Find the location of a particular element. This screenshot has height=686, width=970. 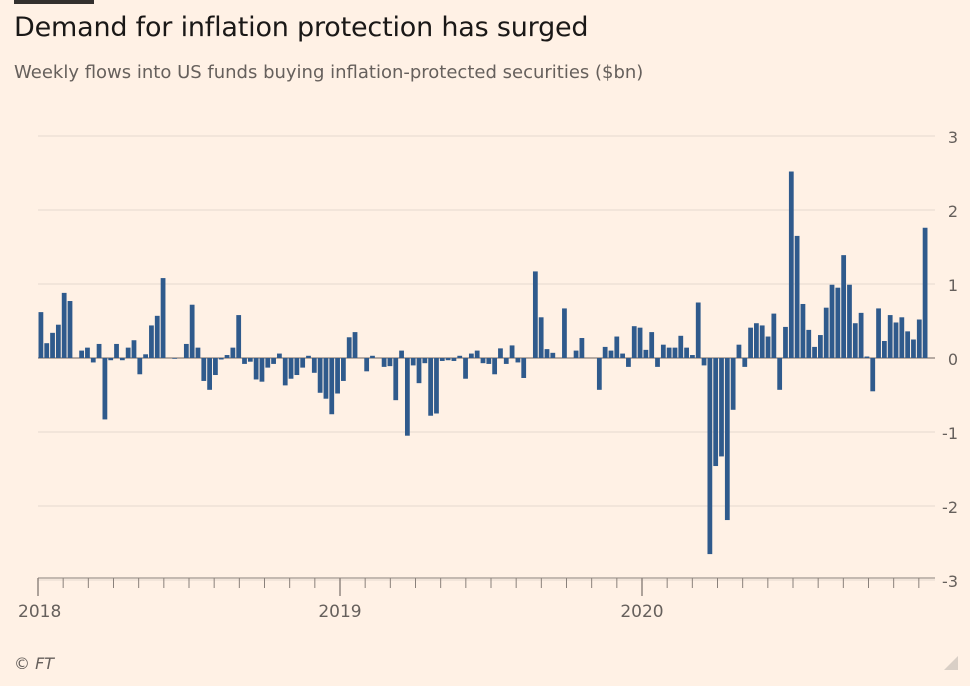

y-tick-label: 1 is located at coordinates (953, 285).